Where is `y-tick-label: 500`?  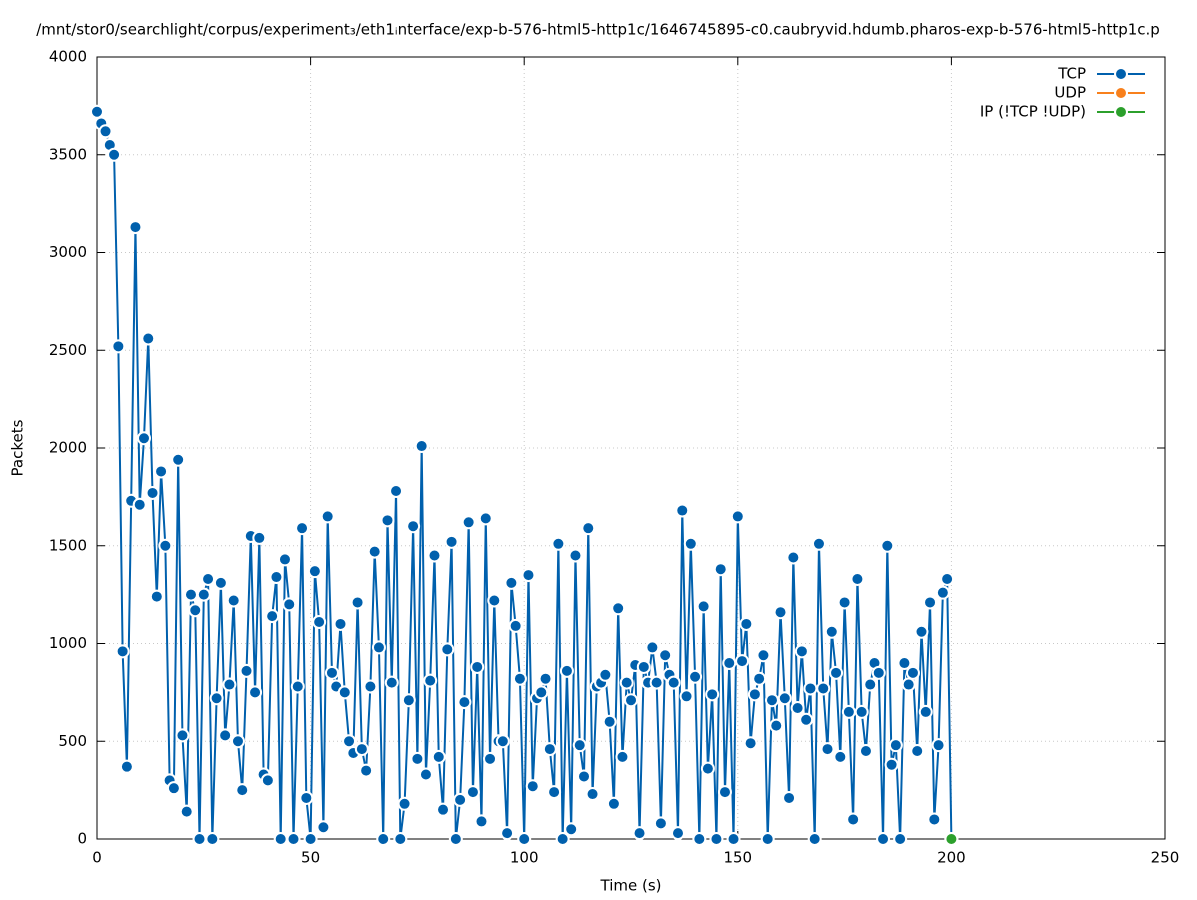
y-tick-label: 500 is located at coordinates (72, 741).